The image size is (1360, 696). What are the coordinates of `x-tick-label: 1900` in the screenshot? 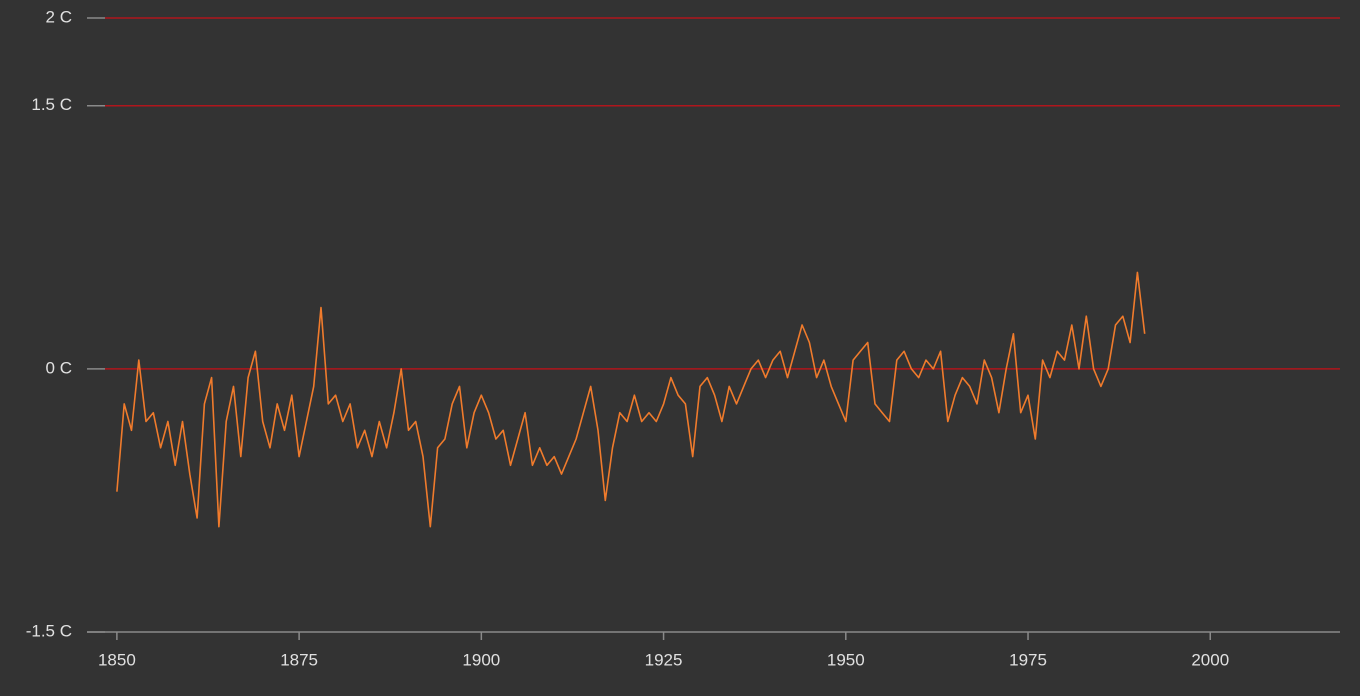 It's located at (481, 659).